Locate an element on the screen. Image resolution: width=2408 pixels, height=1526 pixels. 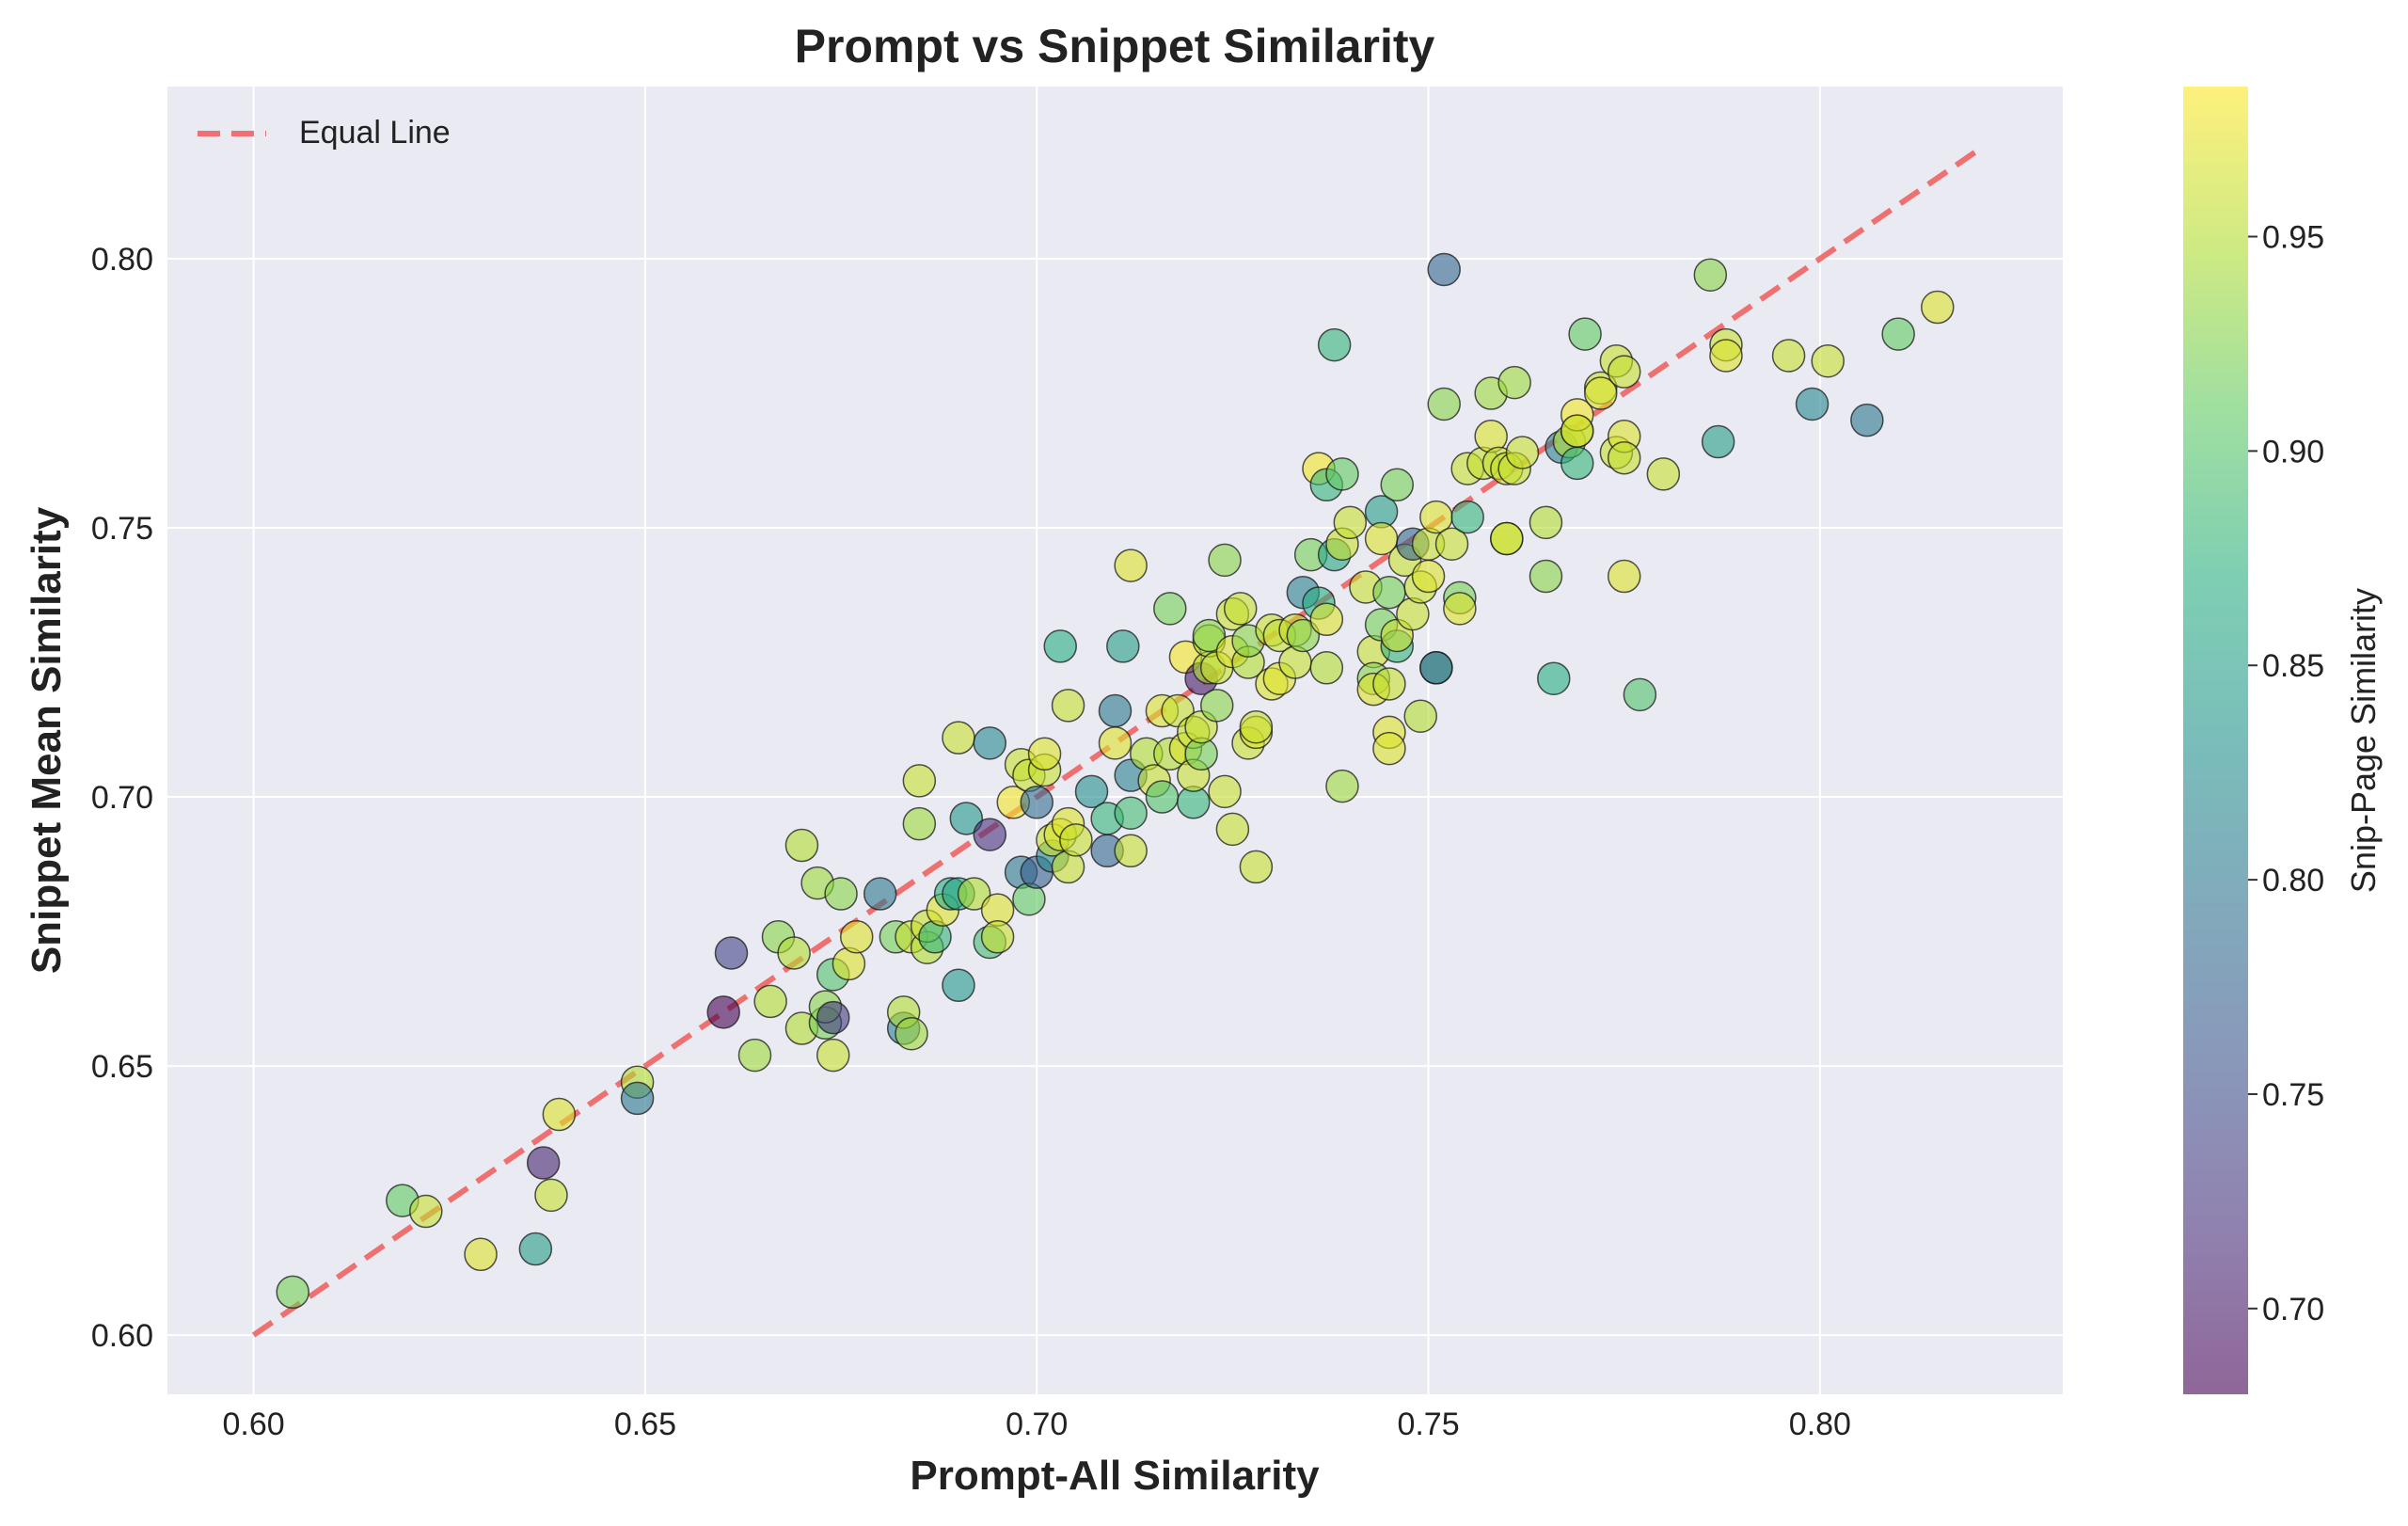
x-tick-label: 0.65 is located at coordinates (645, 1425).